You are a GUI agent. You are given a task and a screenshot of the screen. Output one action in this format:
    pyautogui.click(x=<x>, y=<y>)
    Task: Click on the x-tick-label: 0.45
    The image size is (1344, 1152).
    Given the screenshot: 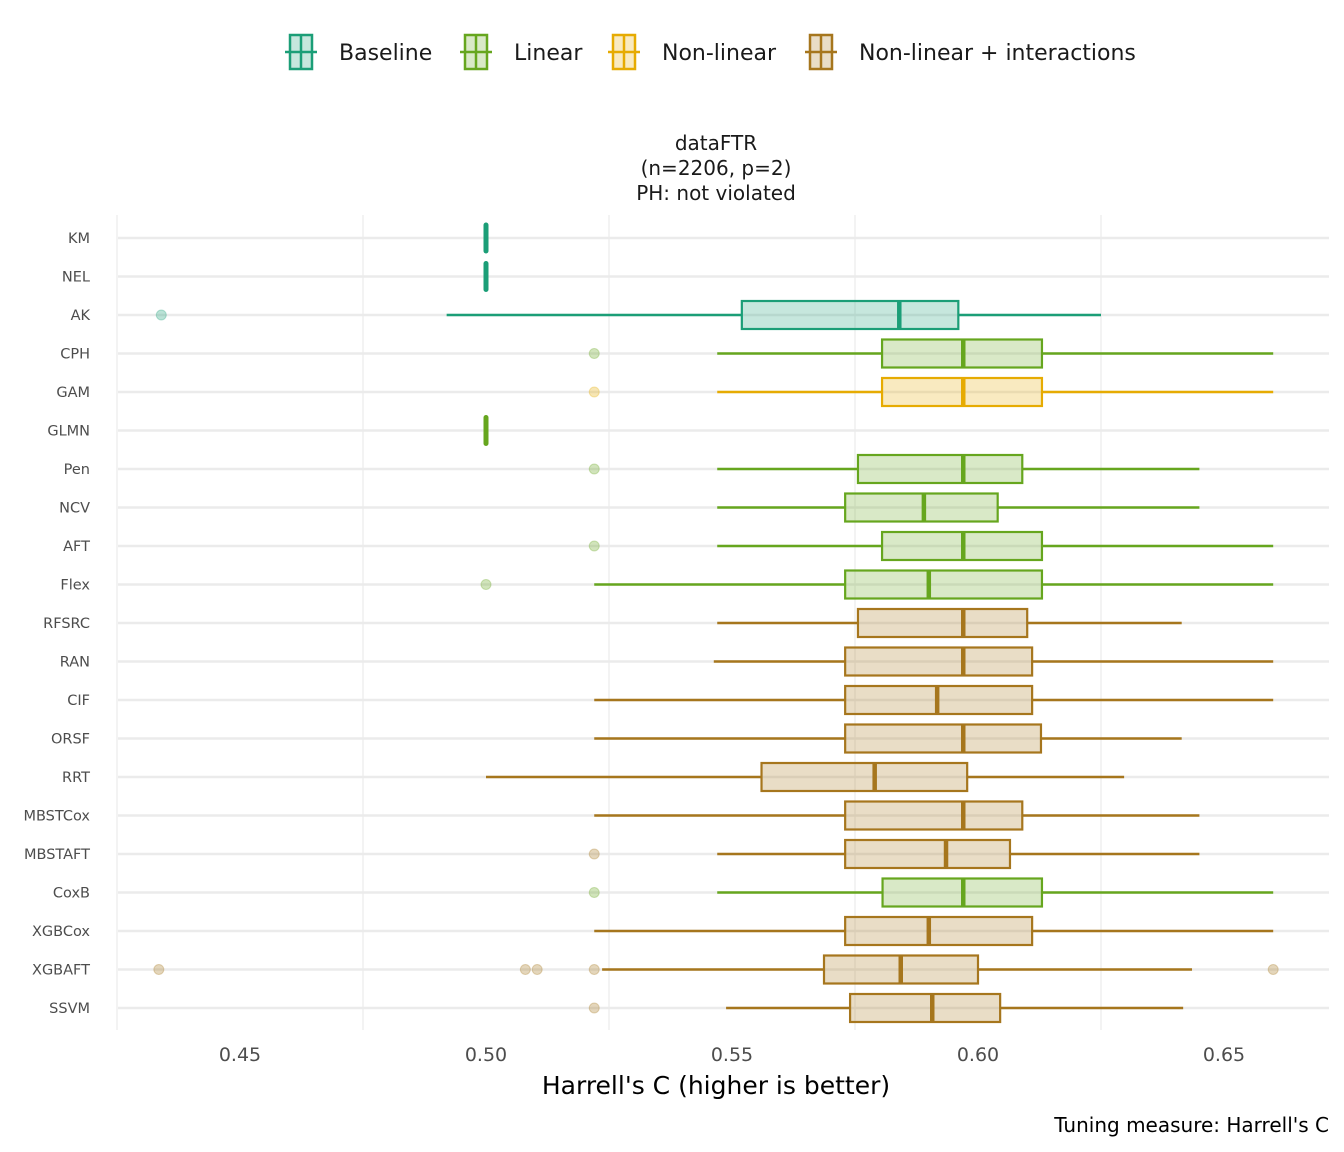 What is the action you would take?
    pyautogui.click(x=240, y=1055)
    